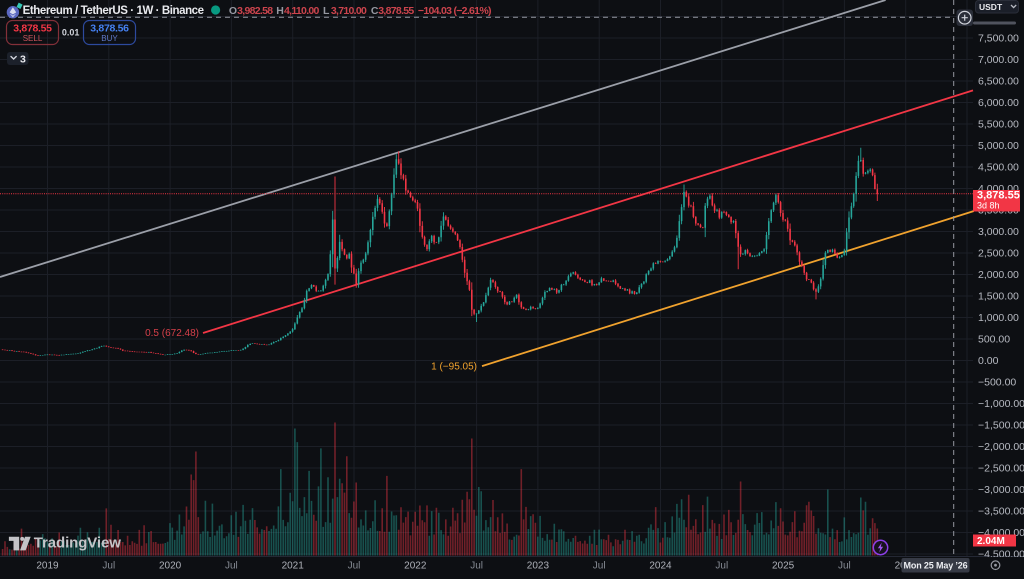 Image resolution: width=1024 pixels, height=579 pixels. Describe the element at coordinates (991, 541) in the screenshot. I see `svg-text: 2.04M` at that location.